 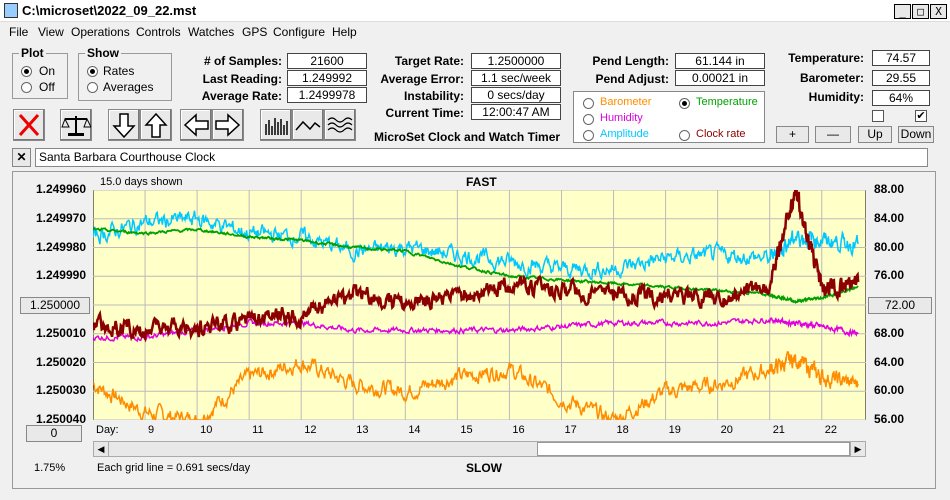 I want to click on right-arrow-button, so click(x=228, y=125).